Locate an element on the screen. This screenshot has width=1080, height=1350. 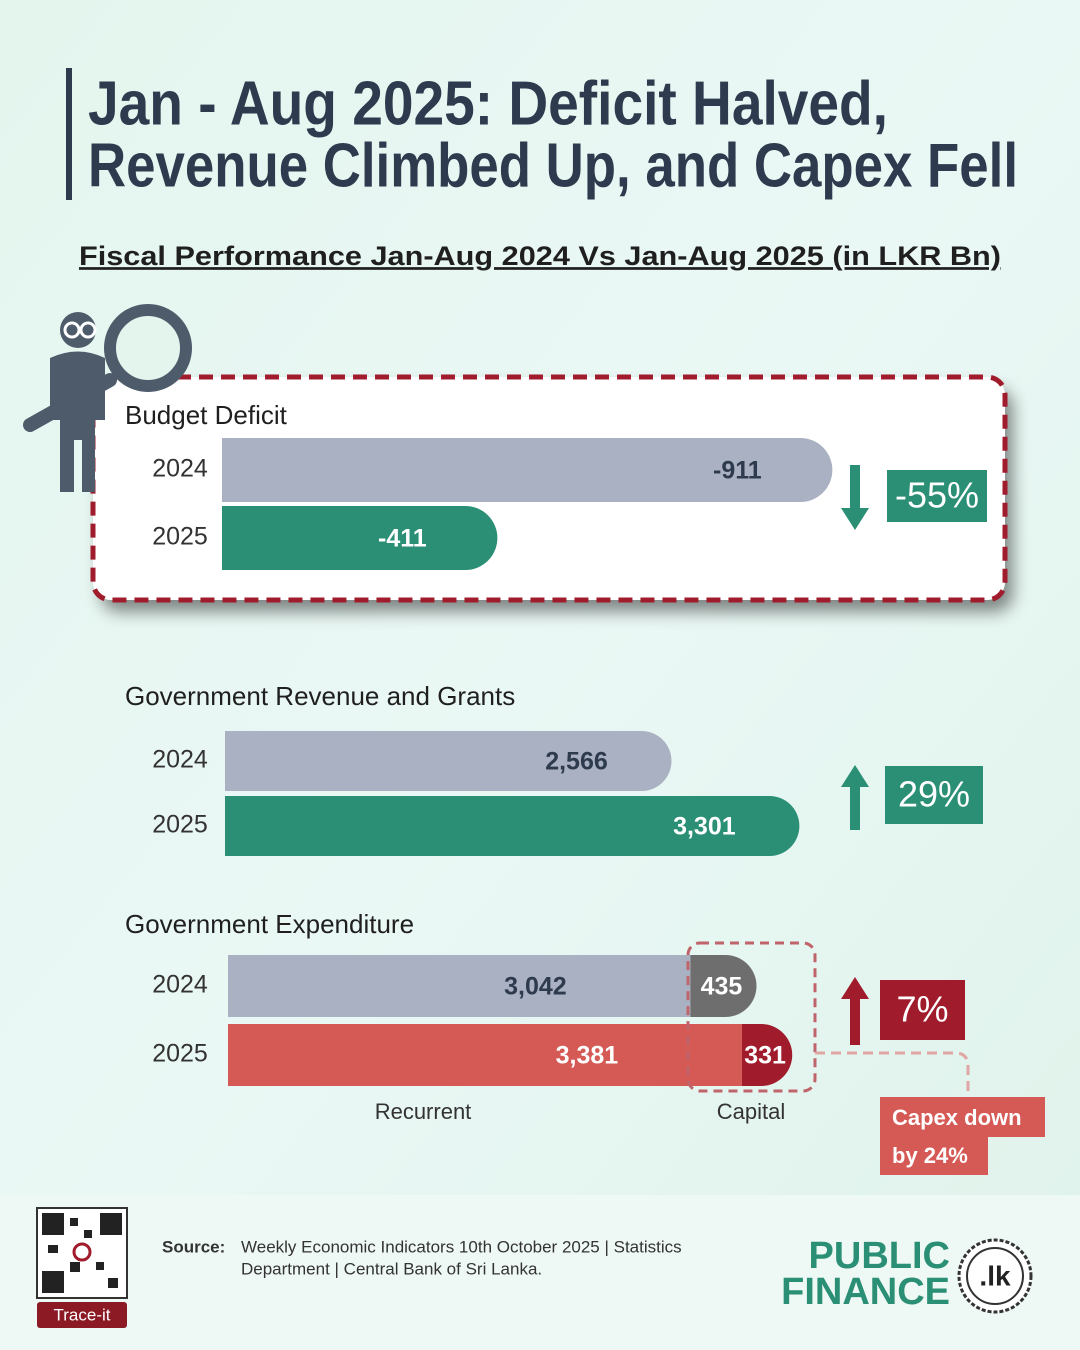
legend-label: Recurrent is located at coordinates (423, 1111).